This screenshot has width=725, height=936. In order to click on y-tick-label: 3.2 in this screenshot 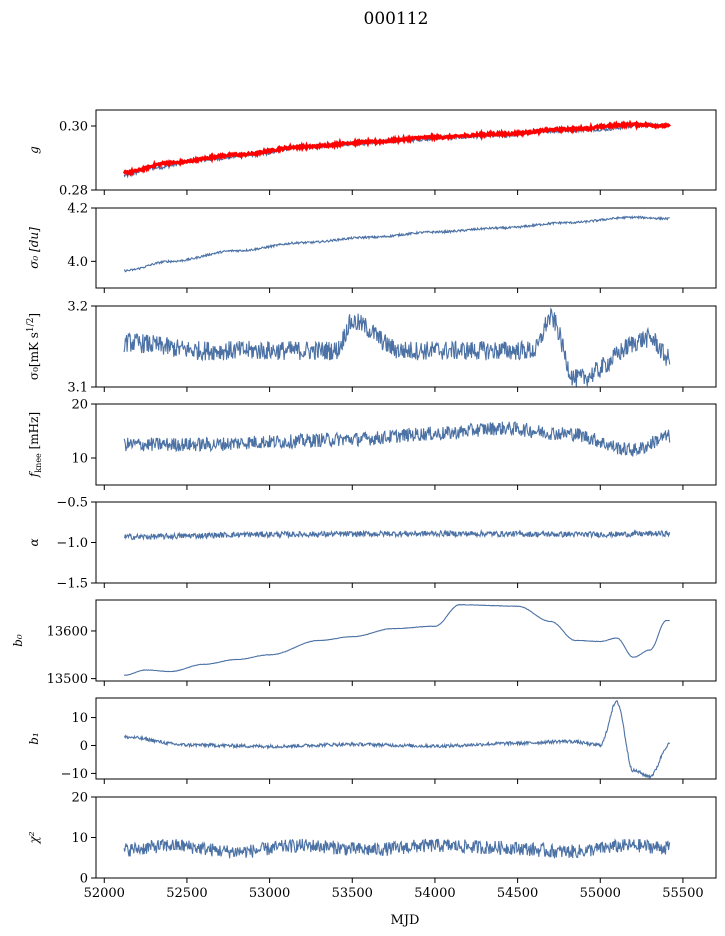, I will do `click(77, 307)`.